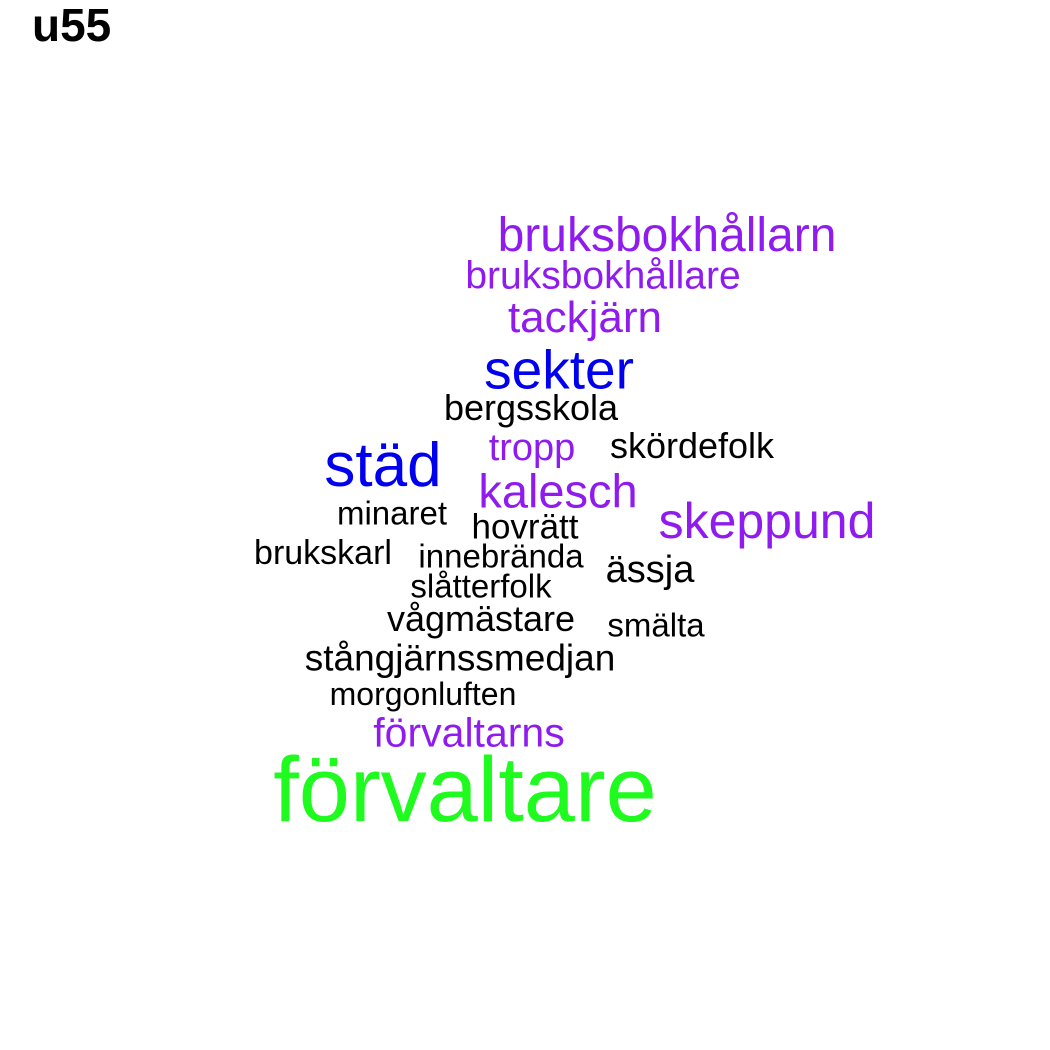 Image resolution: width=1050 pixels, height=1050 pixels. Describe the element at coordinates (603, 276) in the screenshot. I see `word-bruksbokhallare: bruksbokhållare` at that location.